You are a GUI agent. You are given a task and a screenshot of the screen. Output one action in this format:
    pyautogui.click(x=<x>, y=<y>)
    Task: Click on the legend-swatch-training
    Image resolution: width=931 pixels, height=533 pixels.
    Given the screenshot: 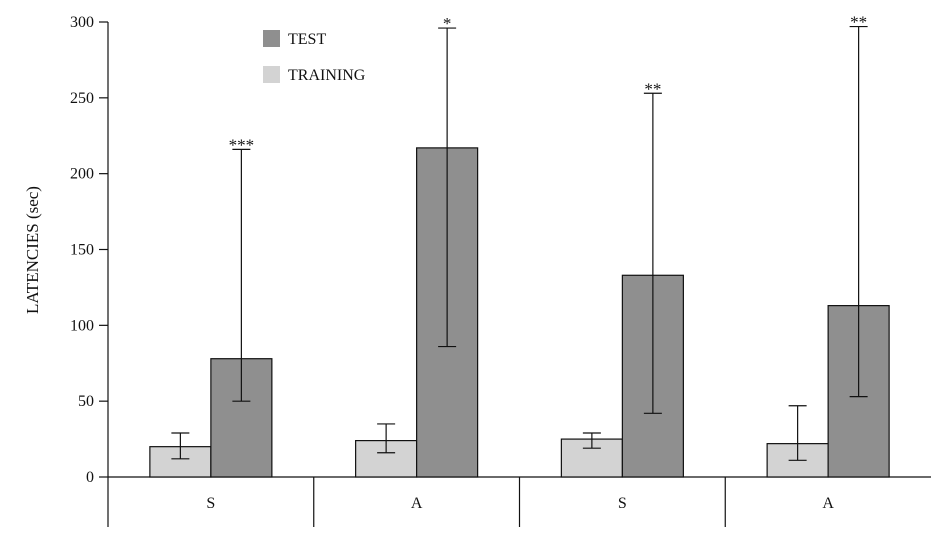 What is the action you would take?
    pyautogui.click(x=271, y=74)
    